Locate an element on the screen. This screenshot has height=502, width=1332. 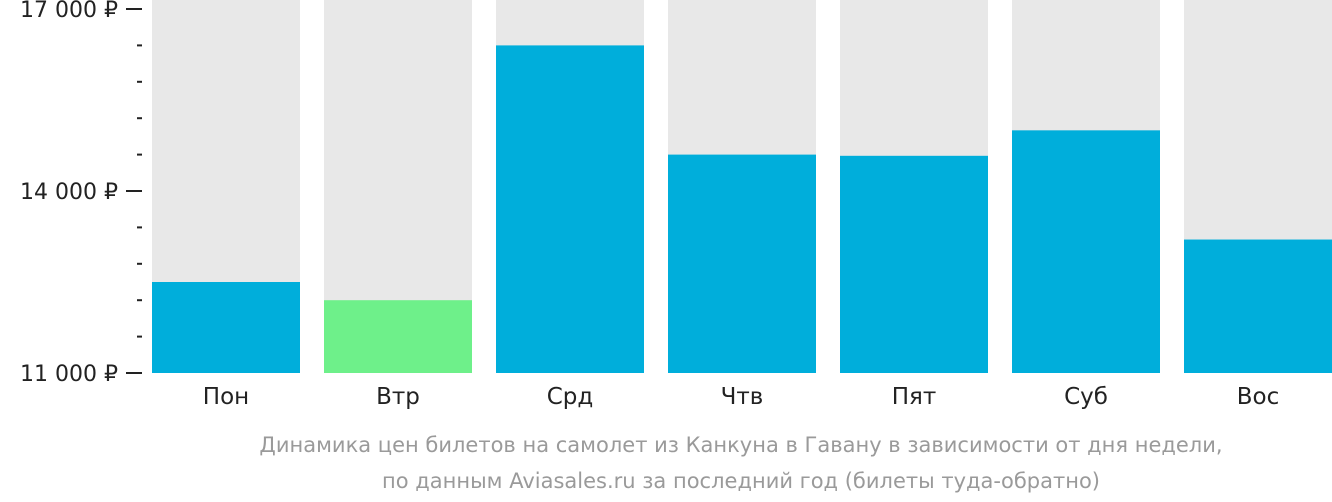
y-axis: 11 000 ₽ 14 000 ₽ 17 000 ₽ is located at coordinates (81, 193).